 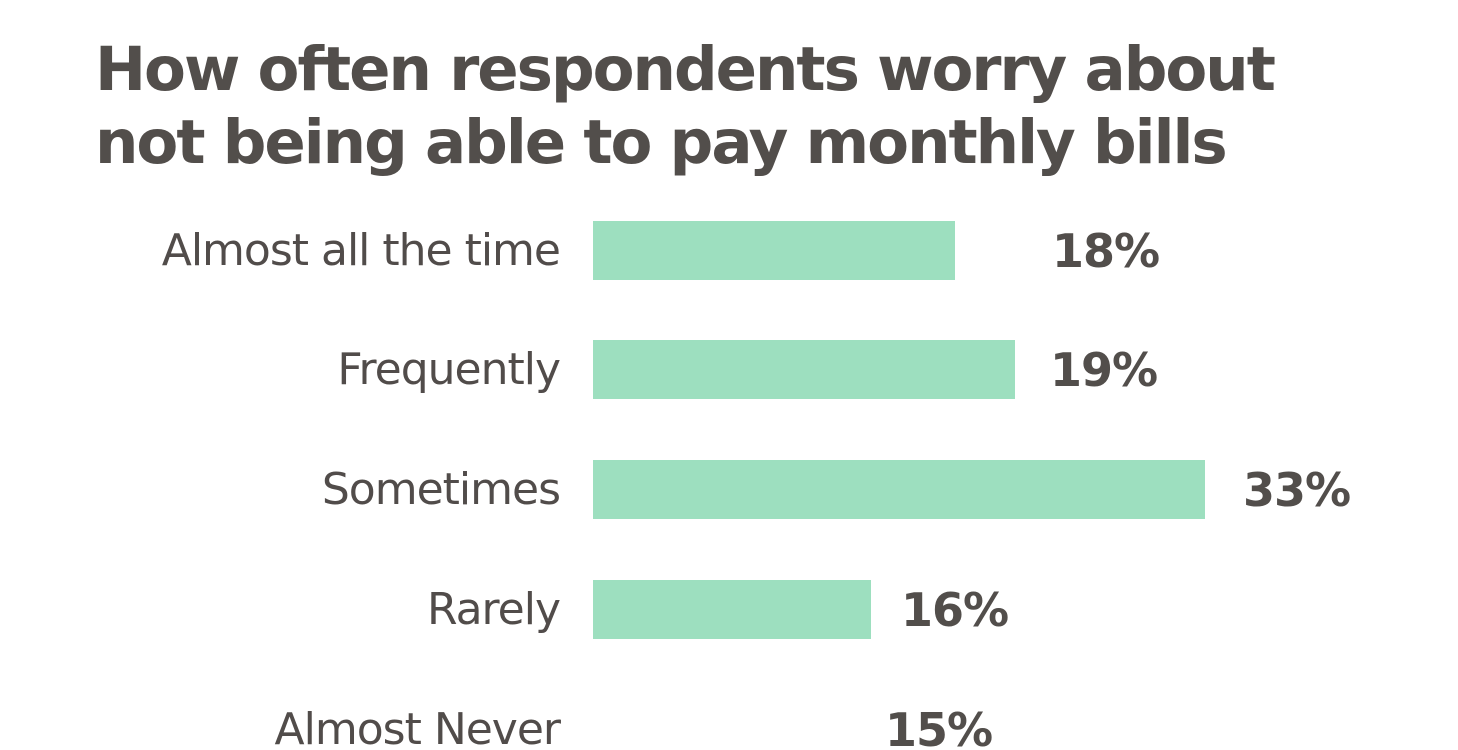 What do you see at coordinates (732, 609) in the screenshot?
I see `bar-rarely` at bounding box center [732, 609].